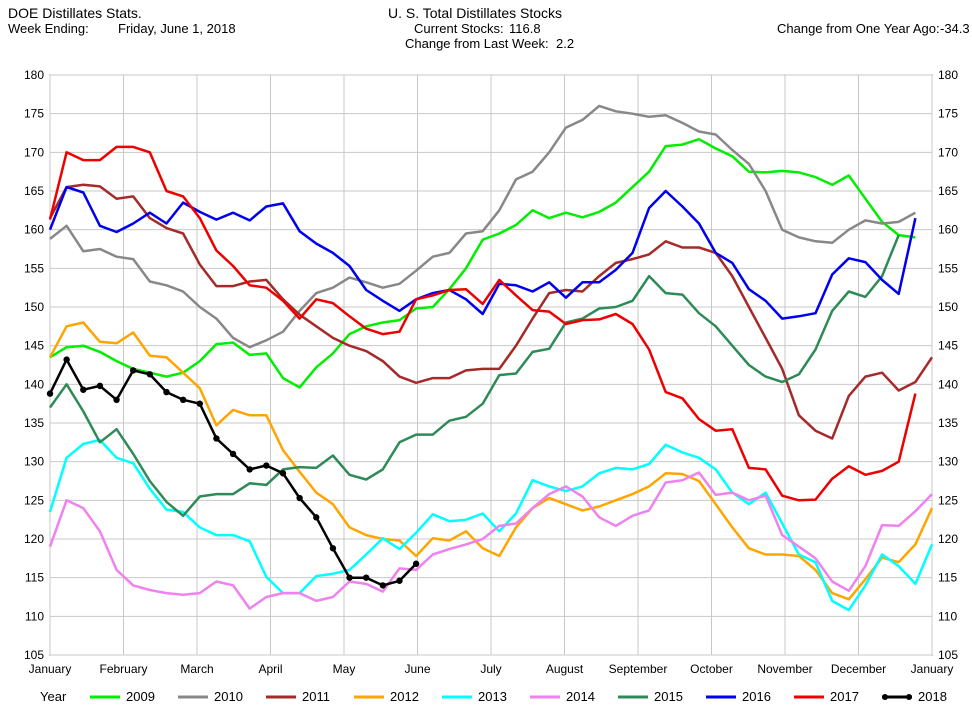  Describe the element at coordinates (48, 28) in the screenshot. I see `week-label: Week Ending:` at that location.